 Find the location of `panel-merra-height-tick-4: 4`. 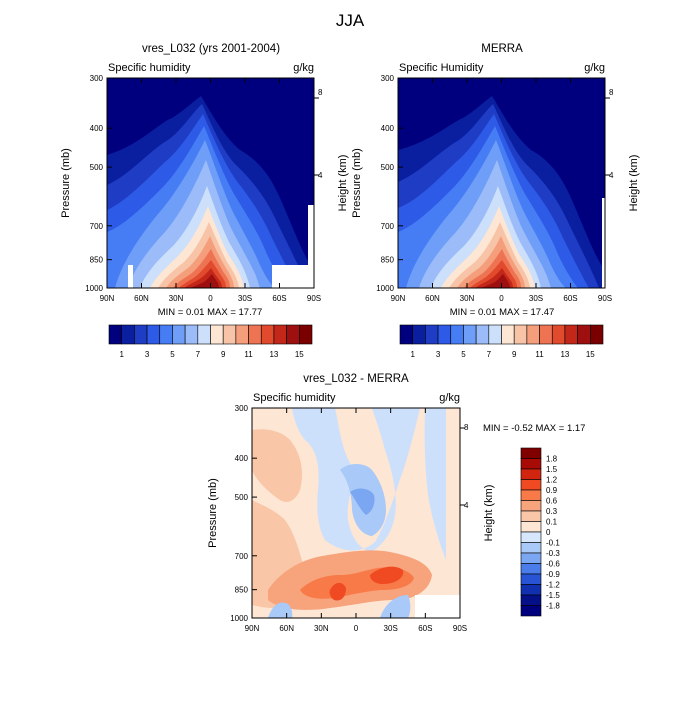

panel-merra-height-tick-4: 4 is located at coordinates (611, 175).